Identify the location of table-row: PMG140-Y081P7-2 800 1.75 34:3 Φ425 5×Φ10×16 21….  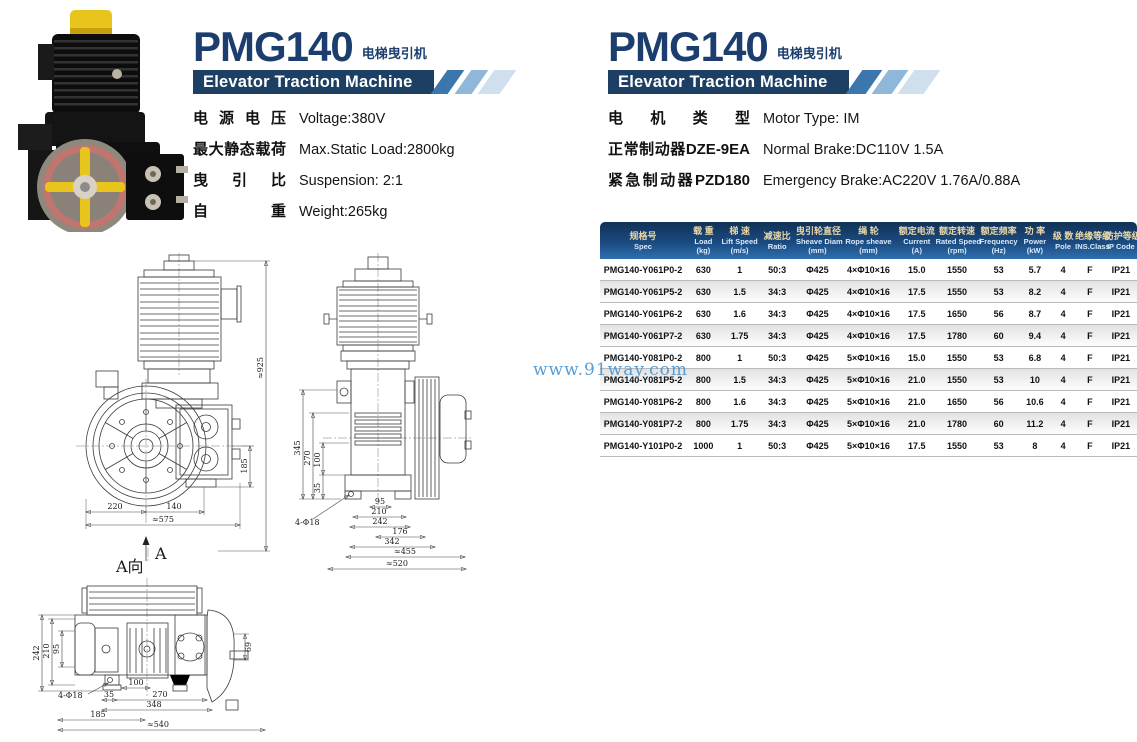
(868, 423).